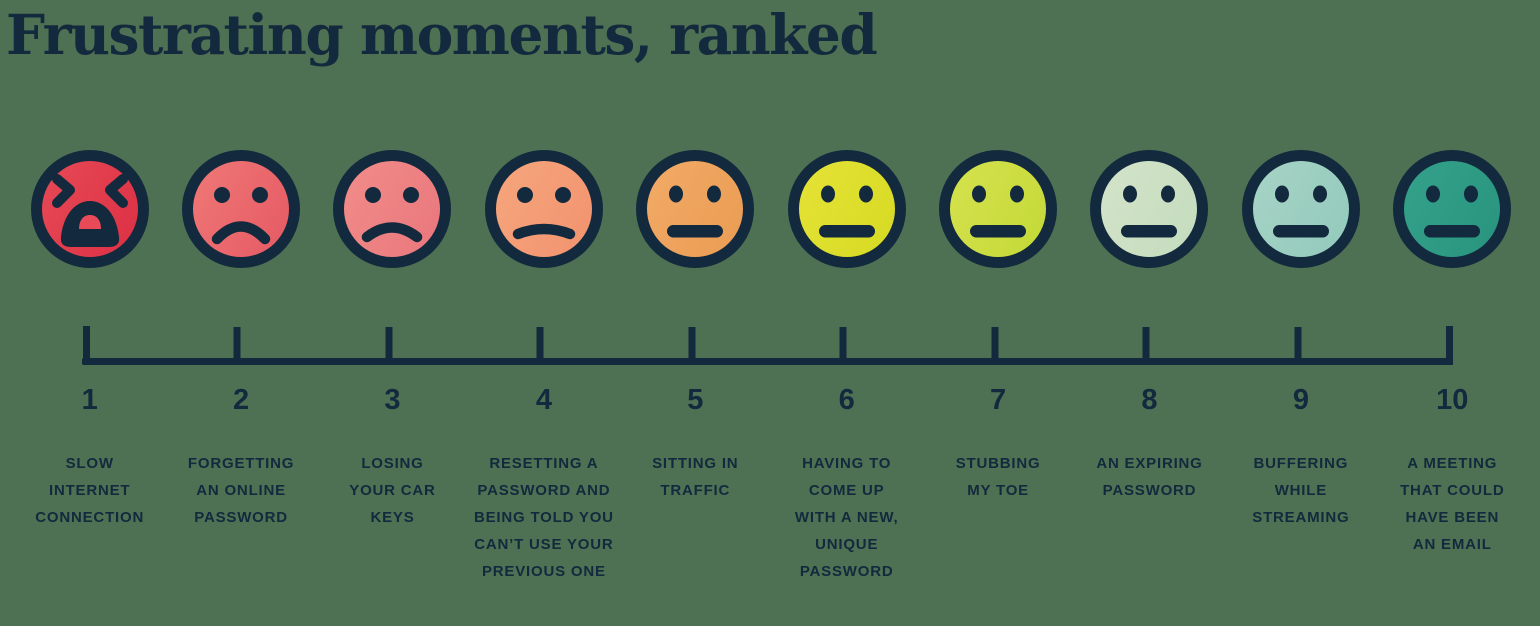  Describe the element at coordinates (1449, 345) in the screenshot. I see `scale-end-tick-right` at that location.